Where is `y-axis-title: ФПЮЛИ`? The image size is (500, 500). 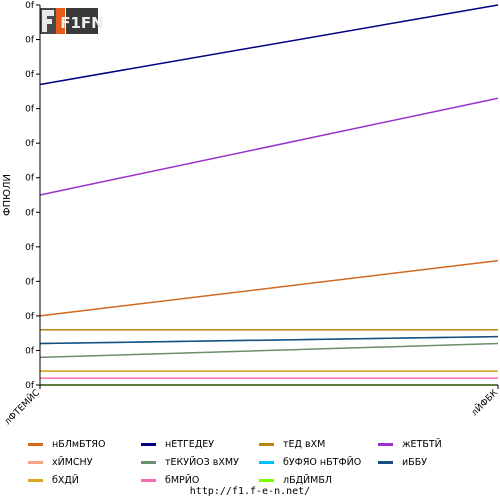
y-axis-title: ФПЮЛИ is located at coordinates (7, 195).